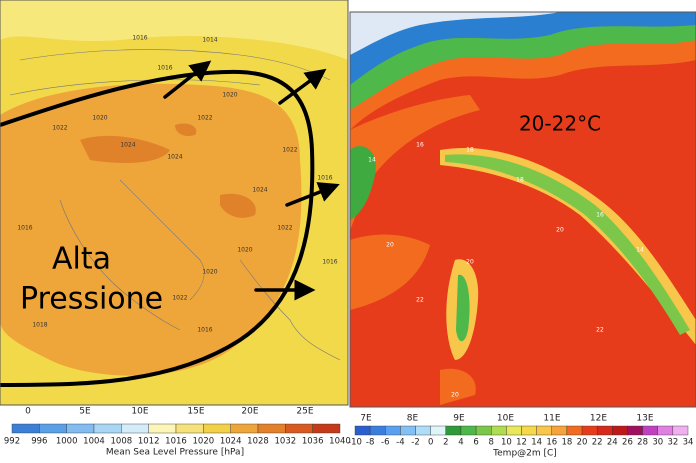 Image resolution: width=696 pixels, height=463 pixels. Describe the element at coordinates (430, 443) in the screenshot. I see `colorbar-label: 0` at that location.